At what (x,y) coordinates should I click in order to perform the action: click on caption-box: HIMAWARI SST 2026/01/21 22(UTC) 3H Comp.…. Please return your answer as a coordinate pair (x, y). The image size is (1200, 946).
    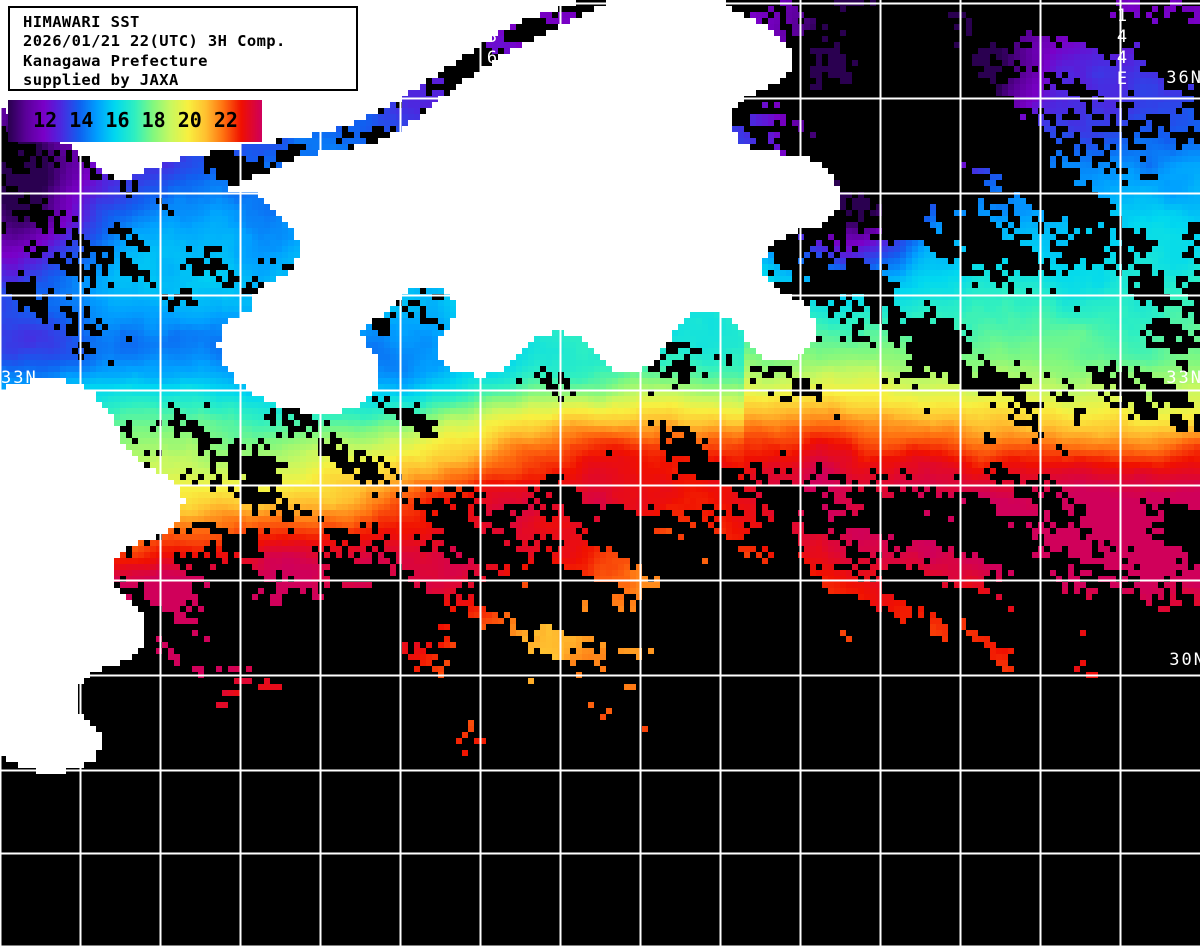
    Looking at the image, I should click on (183, 48).